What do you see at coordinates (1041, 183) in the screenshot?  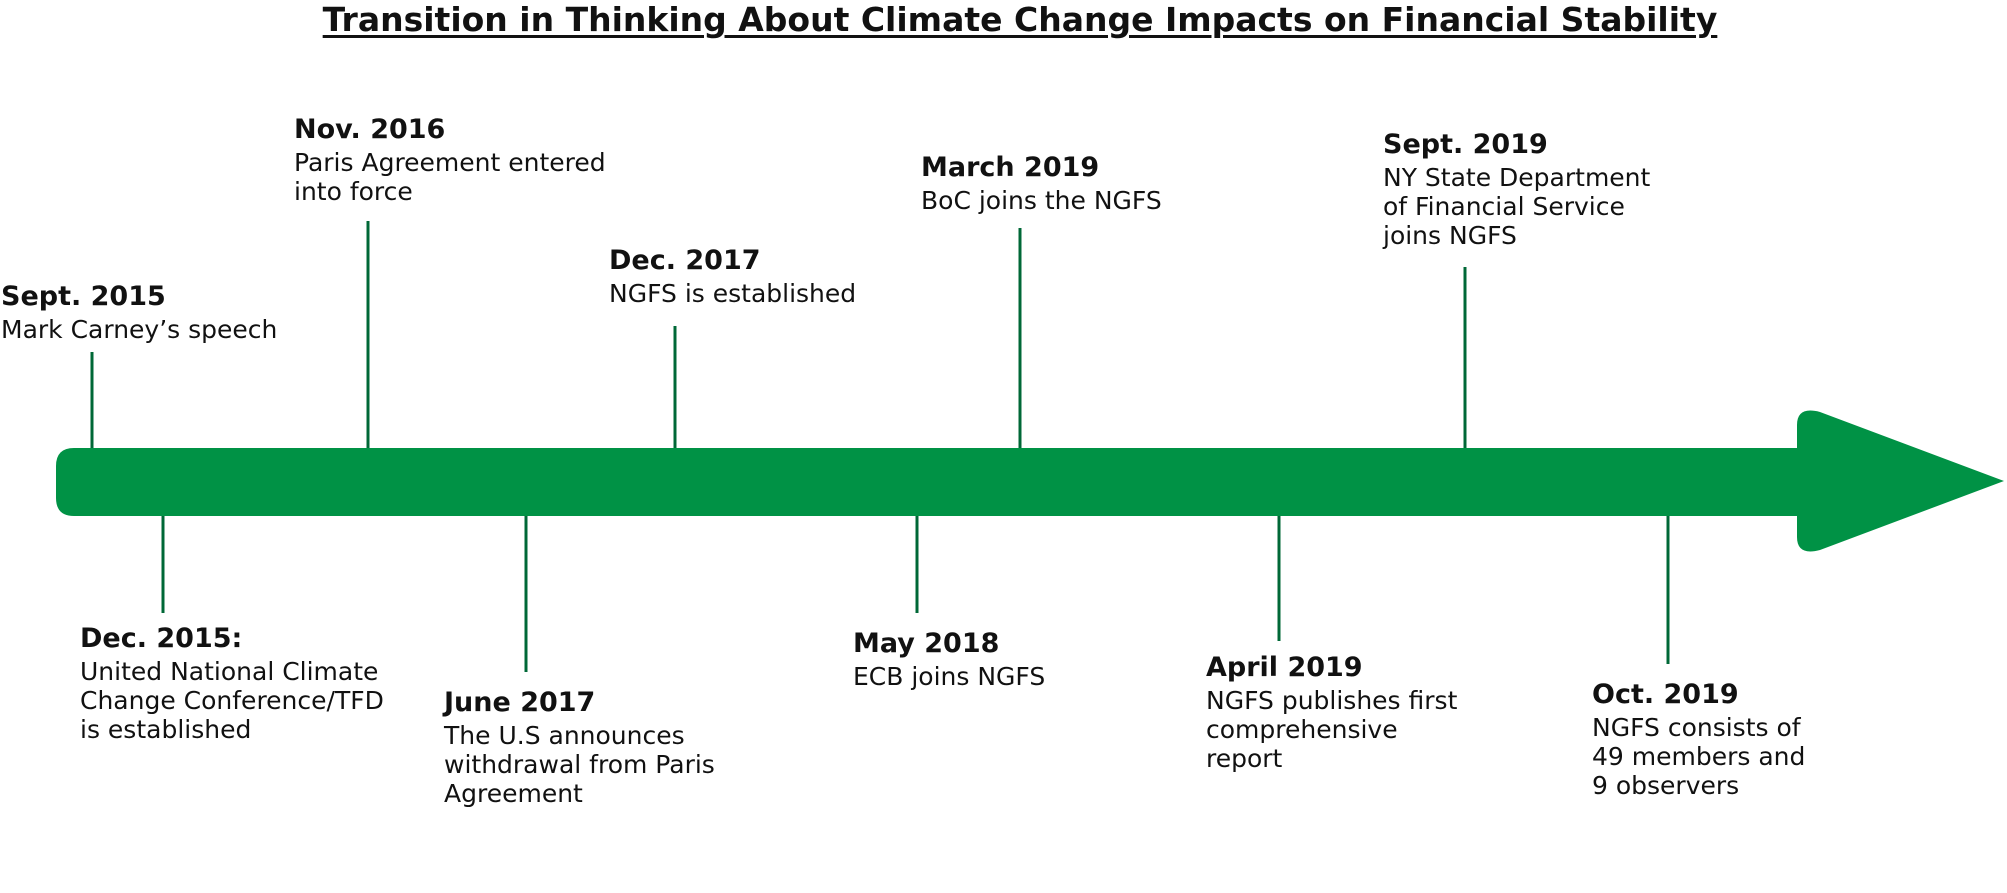 I see `event-march-2019: March 2019 BoC joins the NGFS` at bounding box center [1041, 183].